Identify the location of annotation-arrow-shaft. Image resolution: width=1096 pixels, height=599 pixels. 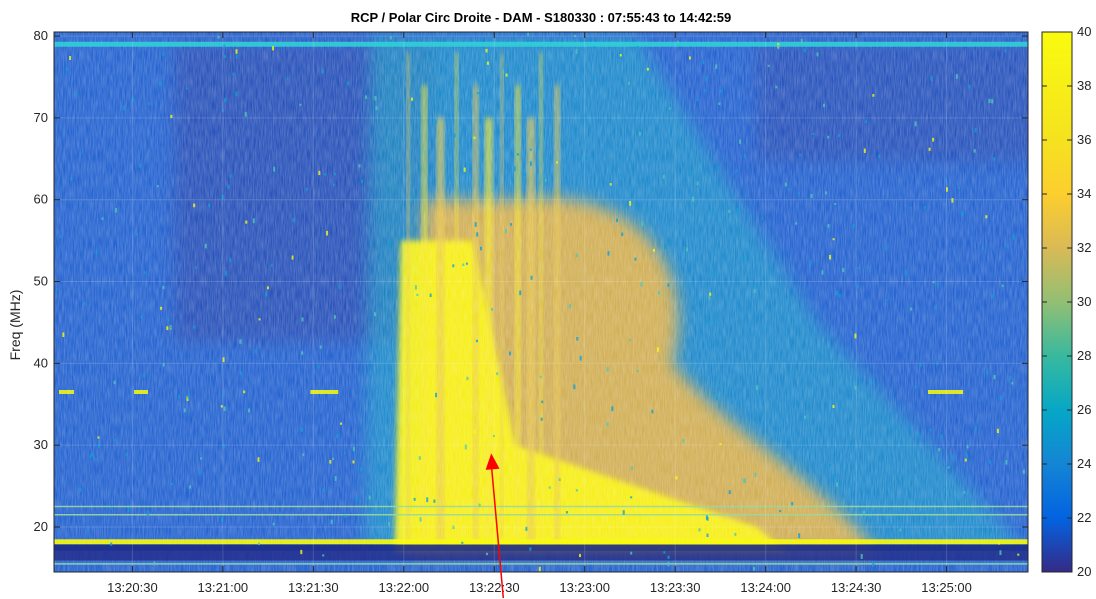
(497, 531).